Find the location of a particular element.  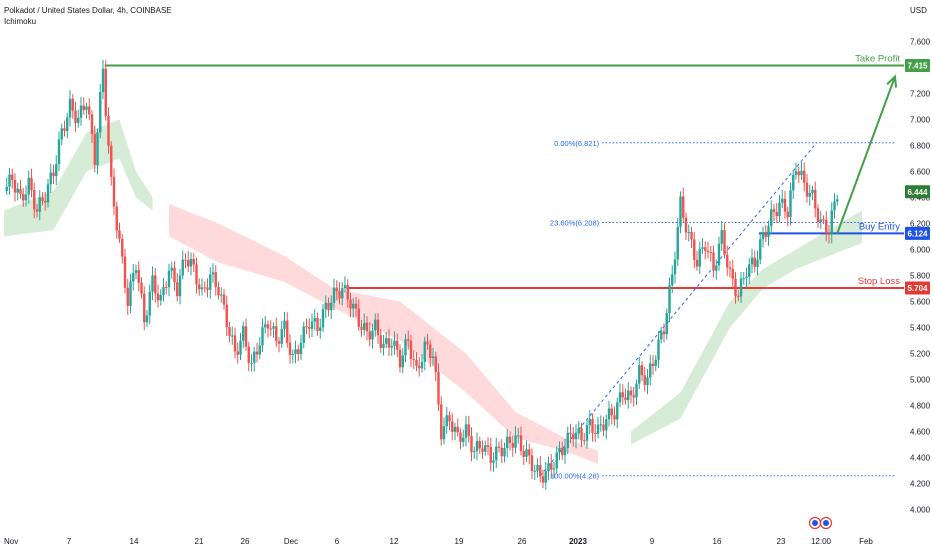

indicator-label: Ichimoku is located at coordinates (20, 21).